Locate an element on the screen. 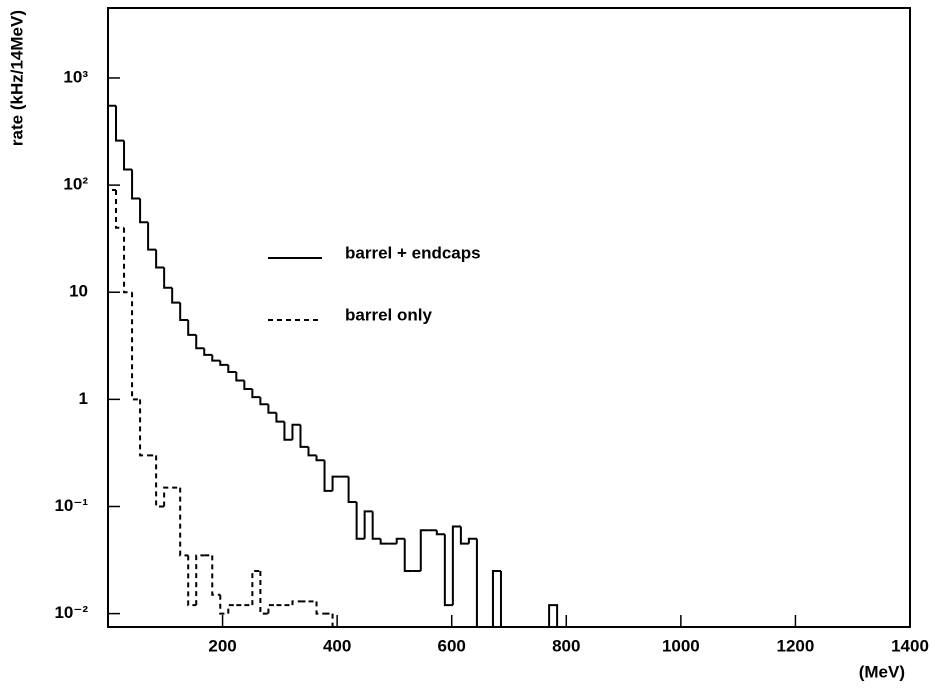 This screenshot has height=692, width=935. y-tick-label: 10 is located at coordinates (78, 291).